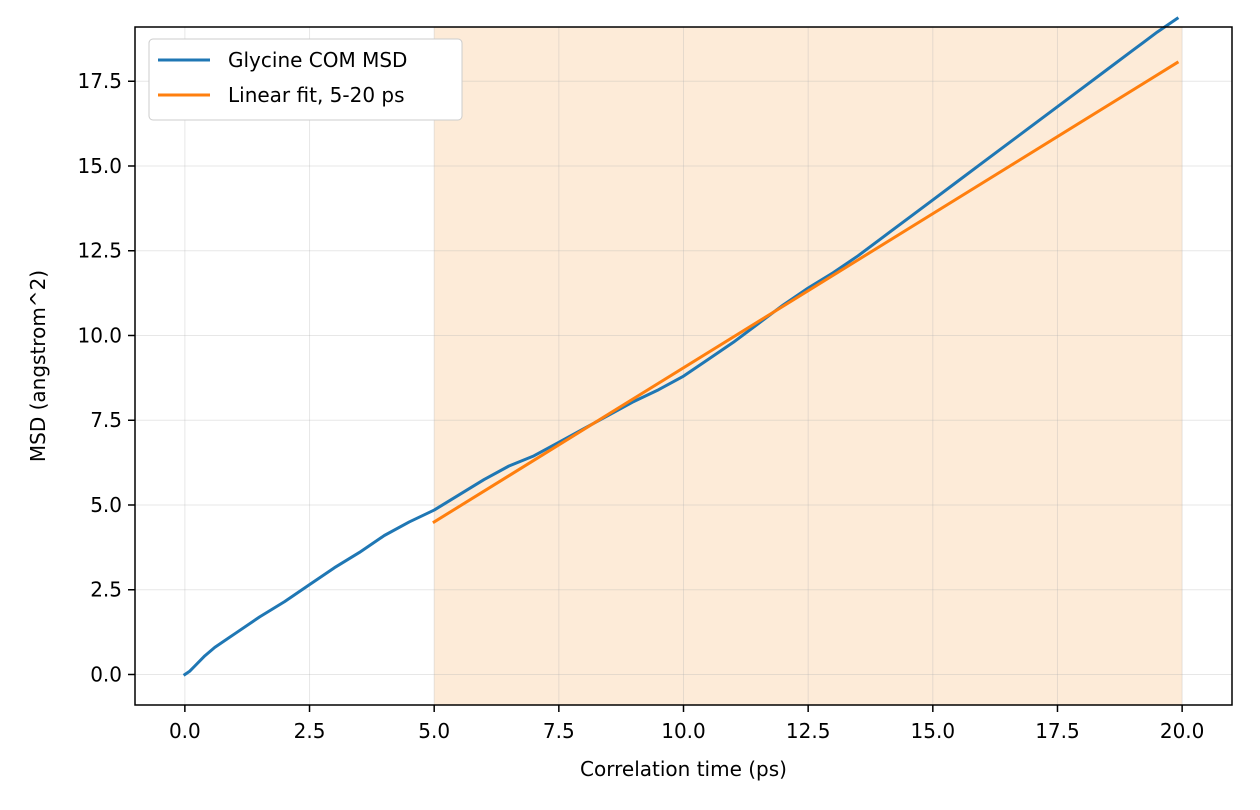 This screenshot has width=1260, height=810. Describe the element at coordinates (933, 731) in the screenshot. I see `x-tick-label: 15.0` at that location.